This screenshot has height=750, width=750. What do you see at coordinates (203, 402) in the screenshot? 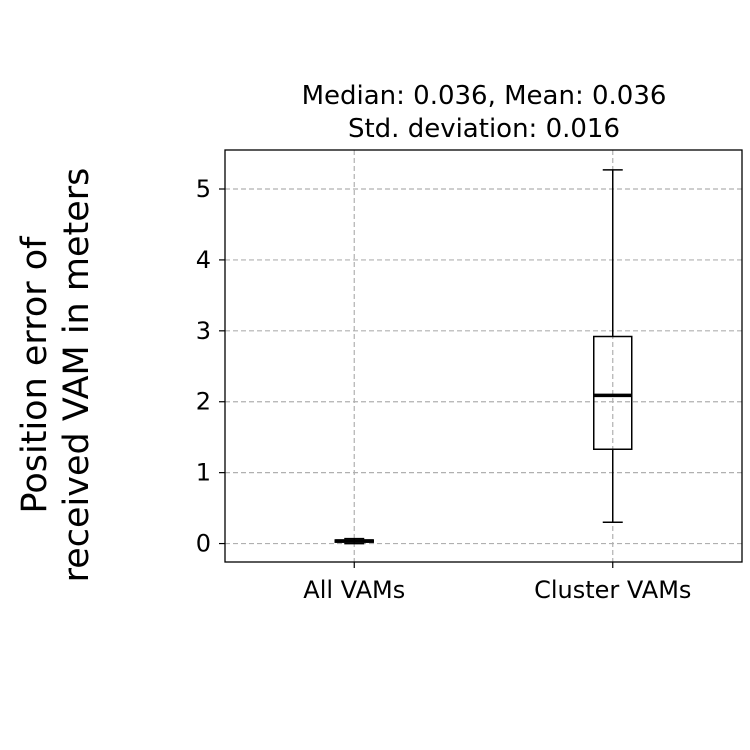
I see `y-tick-label-2: 2` at bounding box center [203, 402].